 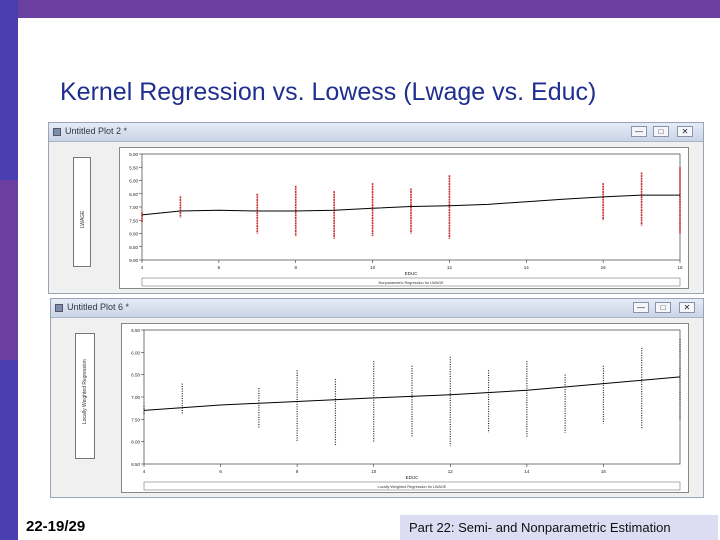 What do you see at coordinates (133, 260) in the screenshot?
I see `y-tick-label: 9.00` at bounding box center [133, 260].